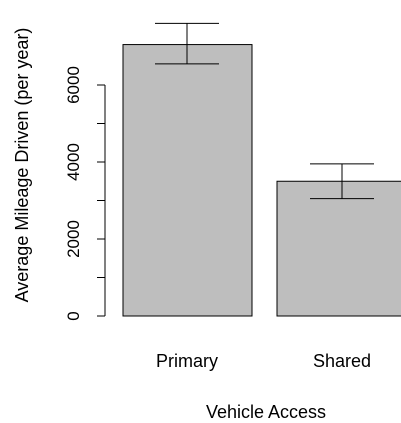 This screenshot has height=423, width=401. I want to click on bar-shared, so click(338, 248).